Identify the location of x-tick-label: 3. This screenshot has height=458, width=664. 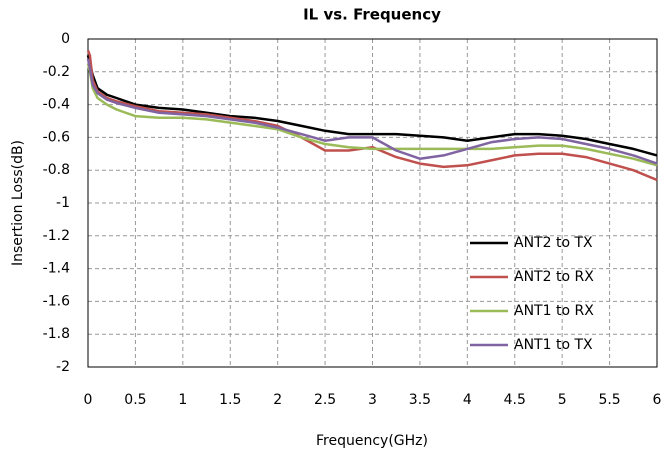
(372, 400).